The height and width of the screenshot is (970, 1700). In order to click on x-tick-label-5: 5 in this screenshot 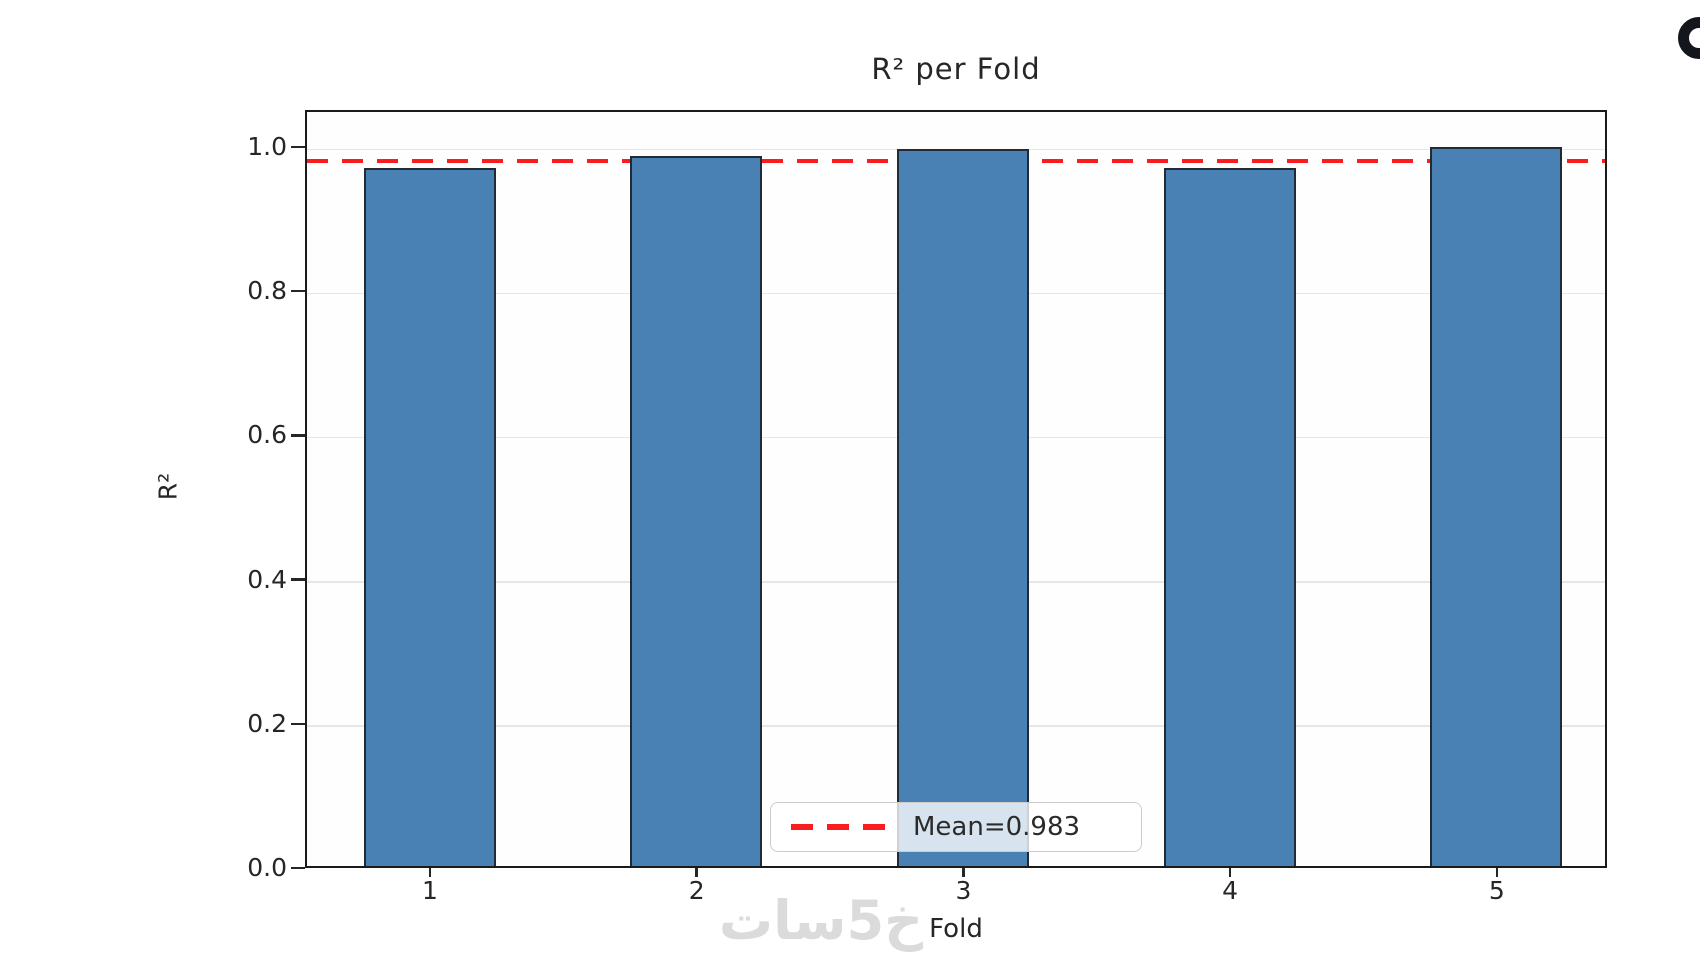, I will do `click(1496, 890)`.